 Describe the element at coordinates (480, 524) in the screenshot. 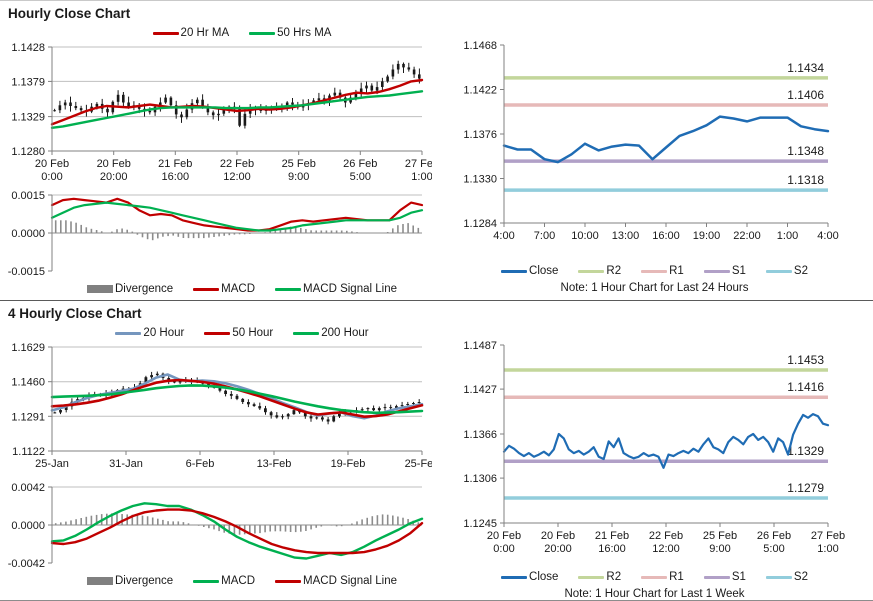

I see `y-tick-label: 1.1245` at that location.